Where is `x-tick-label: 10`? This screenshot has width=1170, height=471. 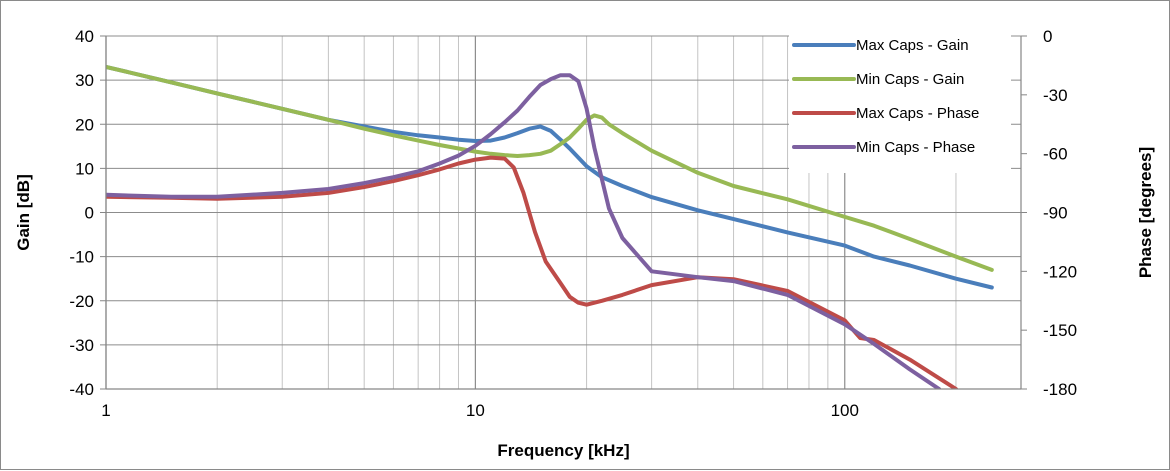 x-tick-label: 10 is located at coordinates (475, 410).